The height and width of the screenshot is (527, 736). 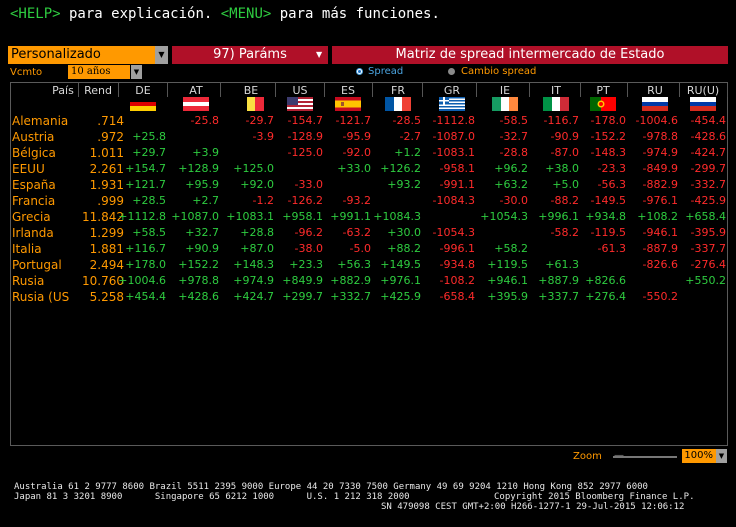 What do you see at coordinates (556, 90) in the screenshot?
I see `header-it: IT` at bounding box center [556, 90].